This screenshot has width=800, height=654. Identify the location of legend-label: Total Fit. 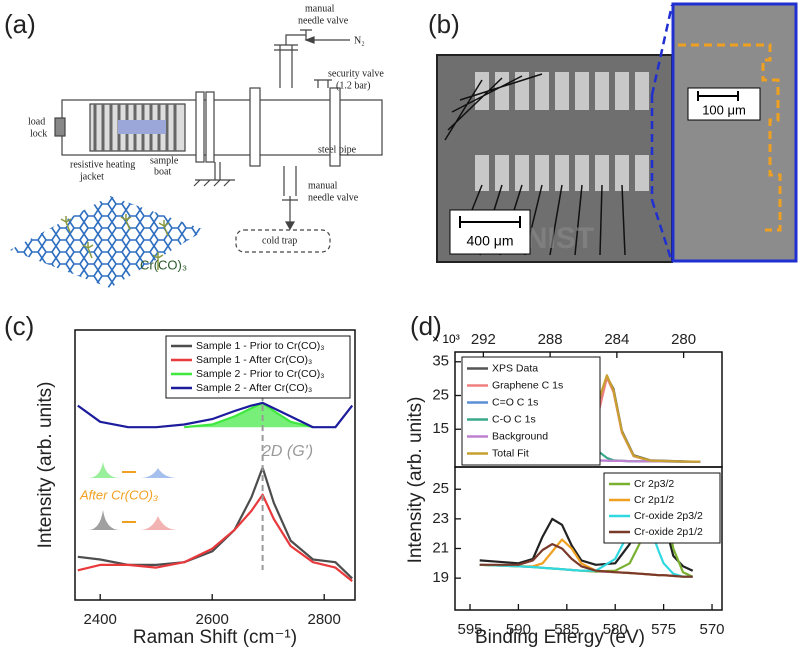
(510, 453).